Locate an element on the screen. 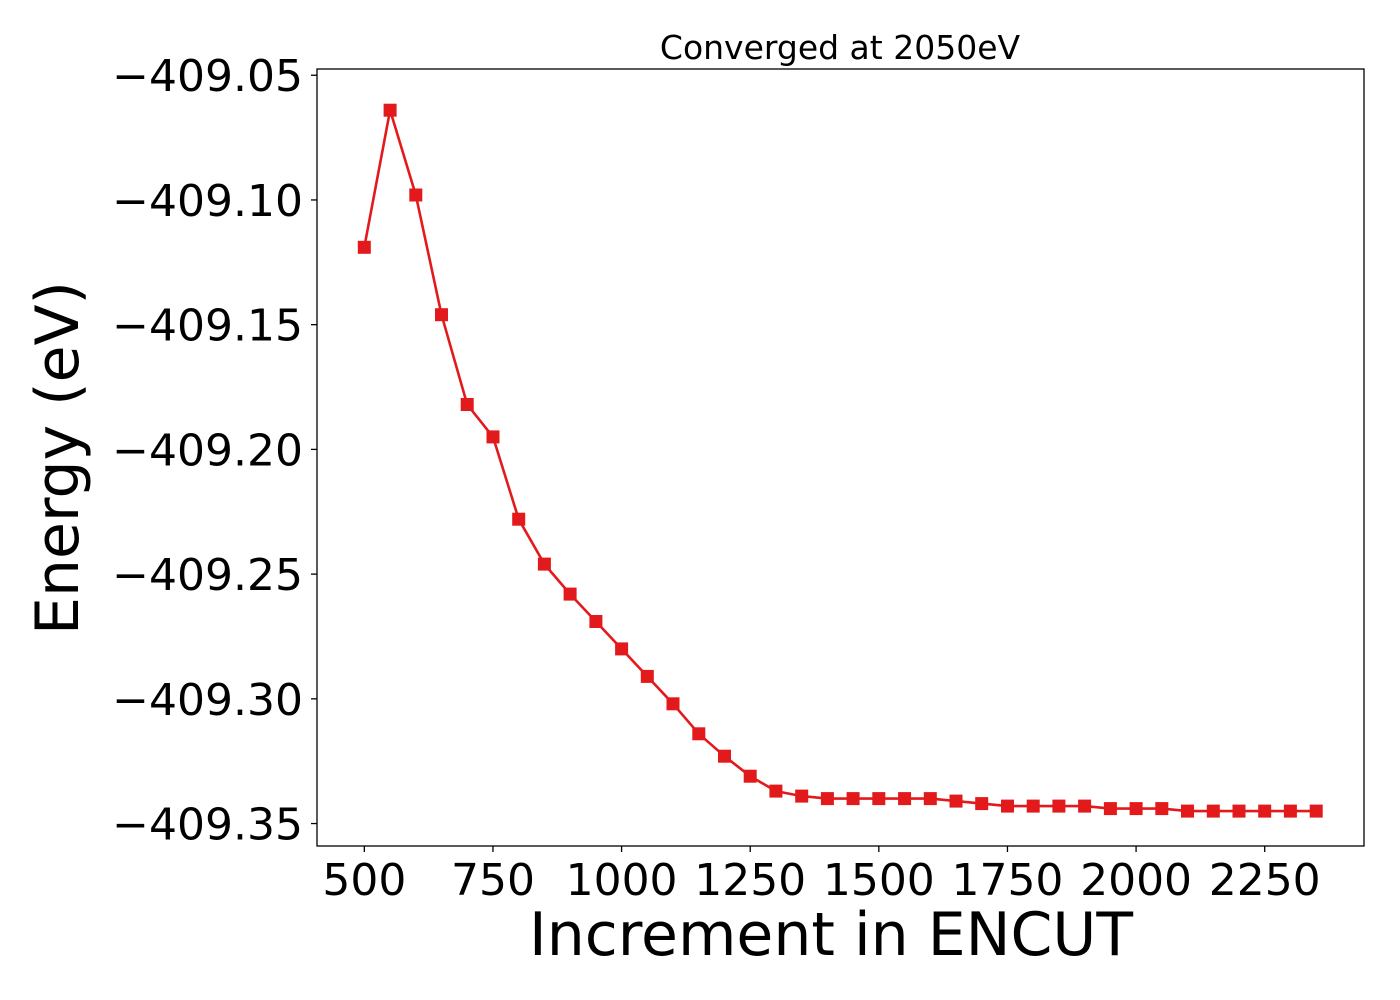 The width and height of the screenshot is (1400, 1000). y-tick-label: −409.20 is located at coordinates (207, 450).